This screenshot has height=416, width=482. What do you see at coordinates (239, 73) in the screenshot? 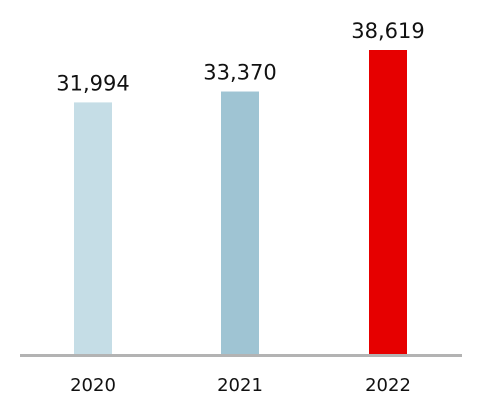
I see `value-label-2021: 33,370` at bounding box center [239, 73].